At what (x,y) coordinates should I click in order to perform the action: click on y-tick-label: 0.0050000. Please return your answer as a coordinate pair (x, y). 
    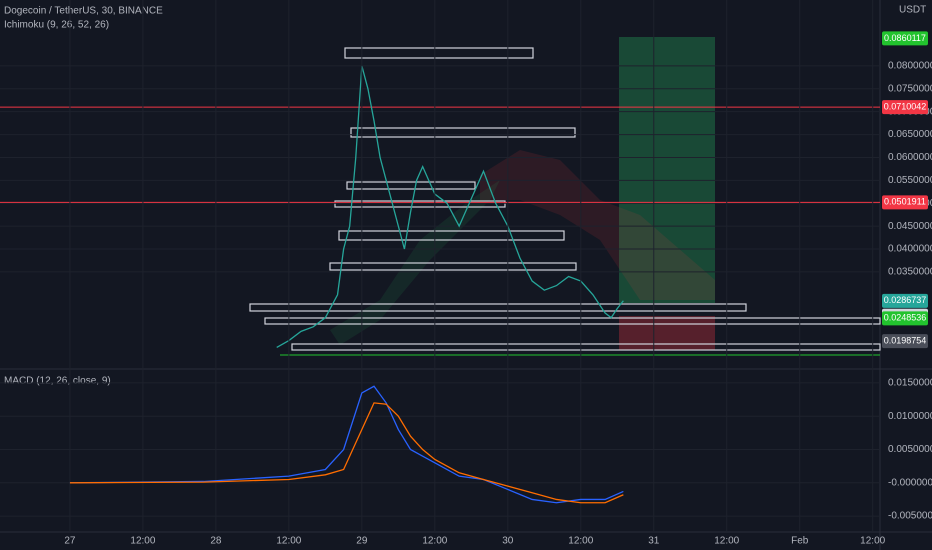
    Looking at the image, I should click on (910, 449).